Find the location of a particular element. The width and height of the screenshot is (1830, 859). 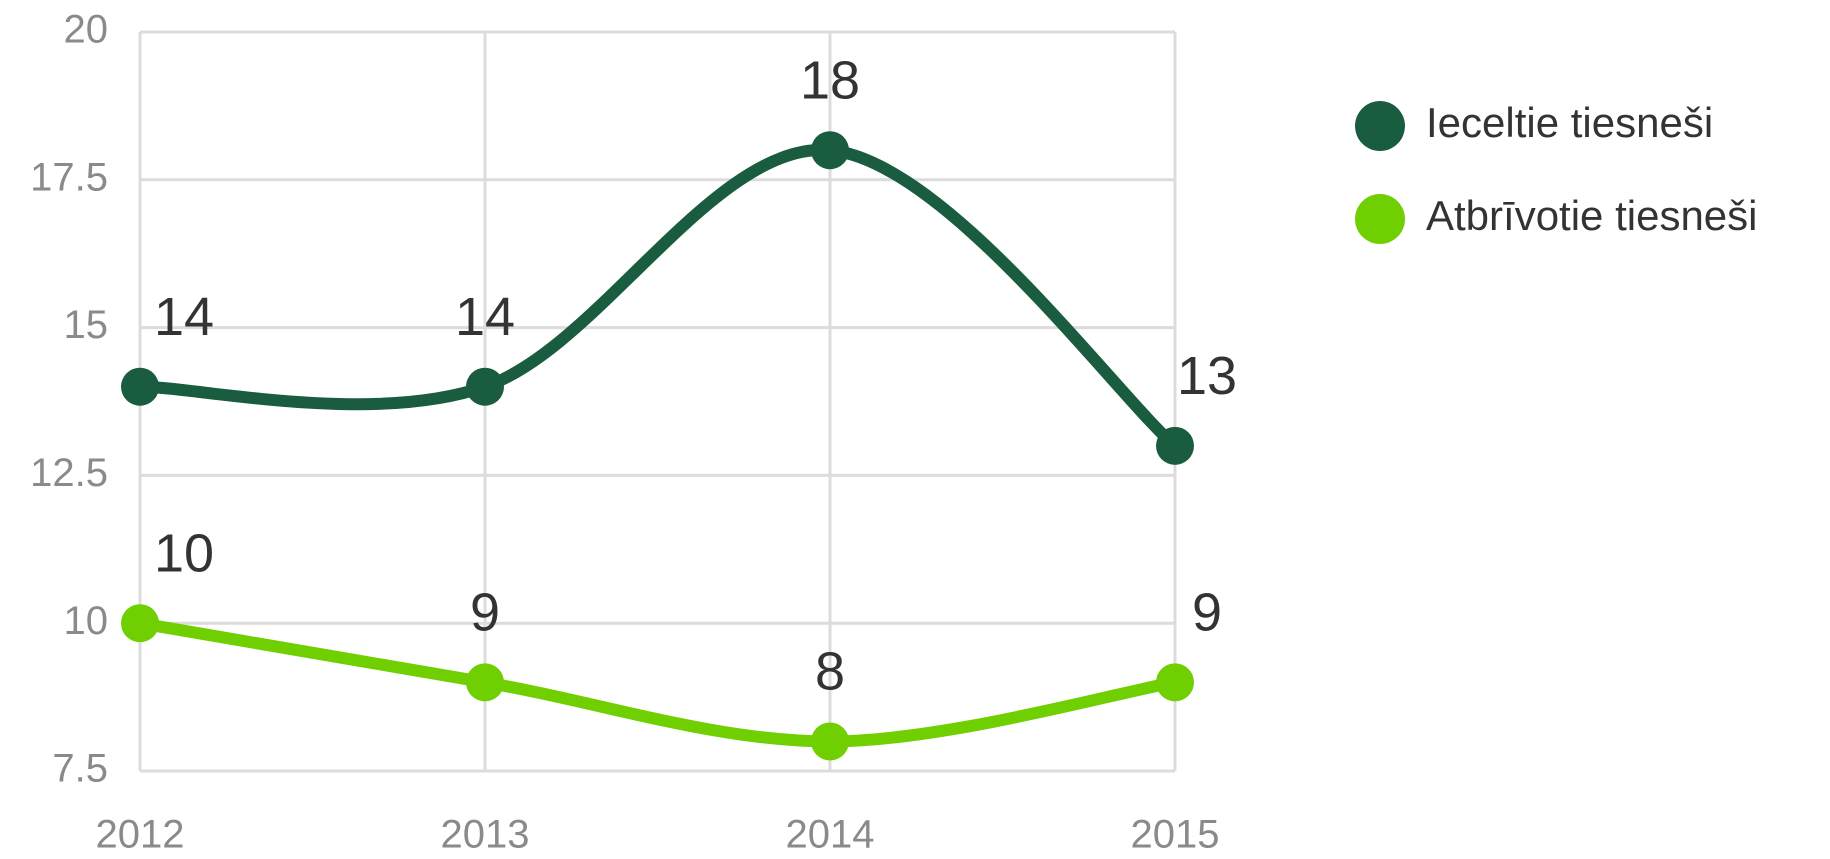

legend-label: Atbrīvotie tiesneši is located at coordinates (1592, 215).